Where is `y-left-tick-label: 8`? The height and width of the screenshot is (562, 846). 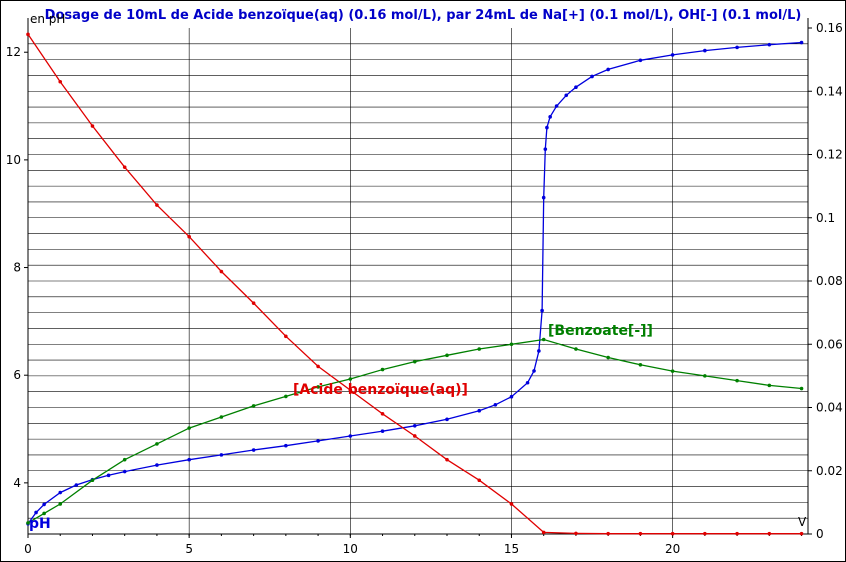
y-left-tick-label: 8 is located at coordinates (17, 268).